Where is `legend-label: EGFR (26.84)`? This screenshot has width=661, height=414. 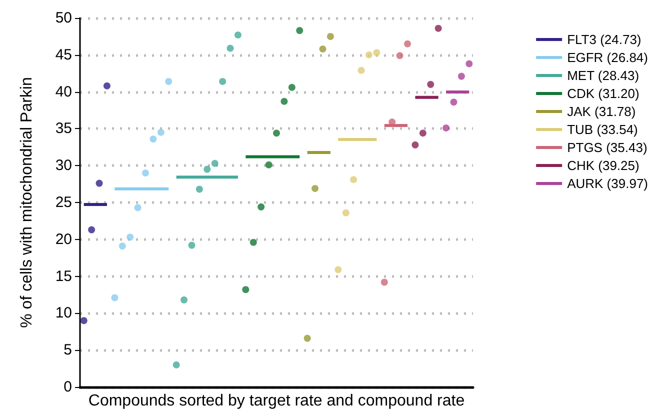 legend-label: EGFR (26.84) is located at coordinates (607, 57).